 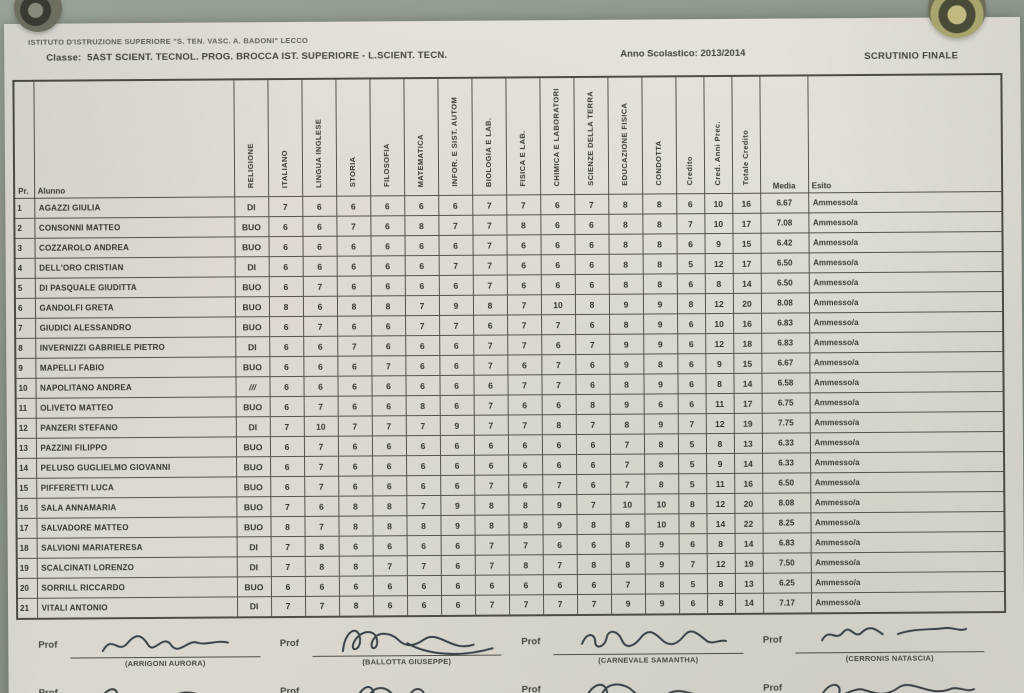 I want to click on row-number-cell: 20, so click(x=27, y=588).